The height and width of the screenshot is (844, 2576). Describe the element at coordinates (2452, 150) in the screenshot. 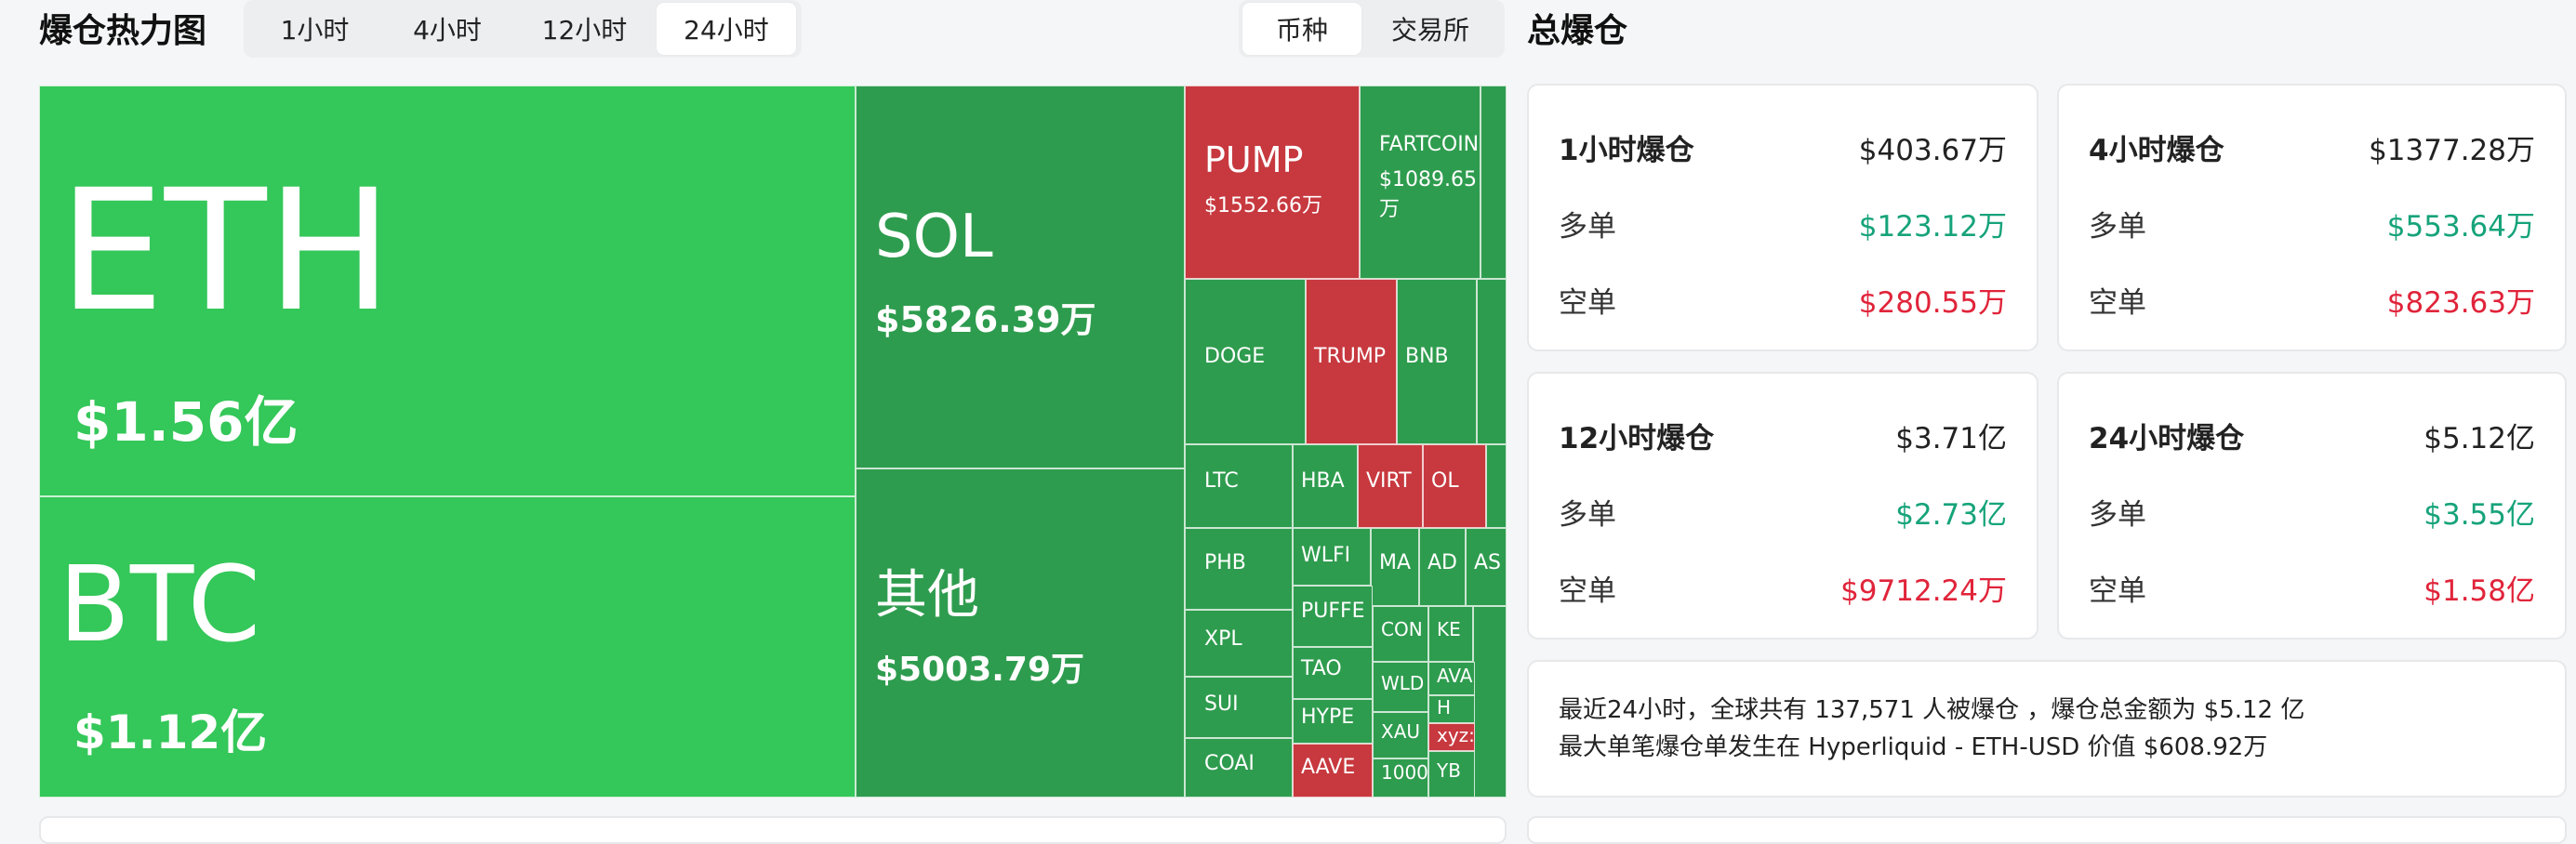

I see `card-total: $1377.28万` at that location.